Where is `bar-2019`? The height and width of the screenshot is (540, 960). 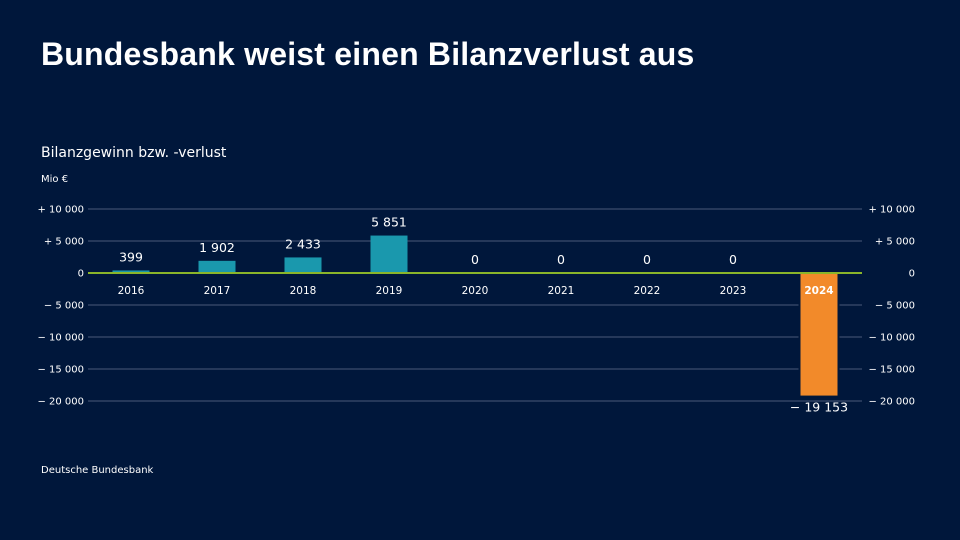 bar-2019 is located at coordinates (389, 254).